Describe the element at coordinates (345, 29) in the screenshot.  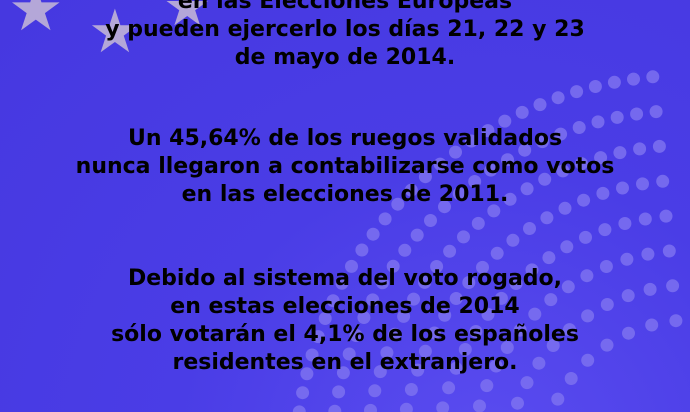
I see `text-line: y pueden ejercerlo los días 21, 22 y 23` at that location.